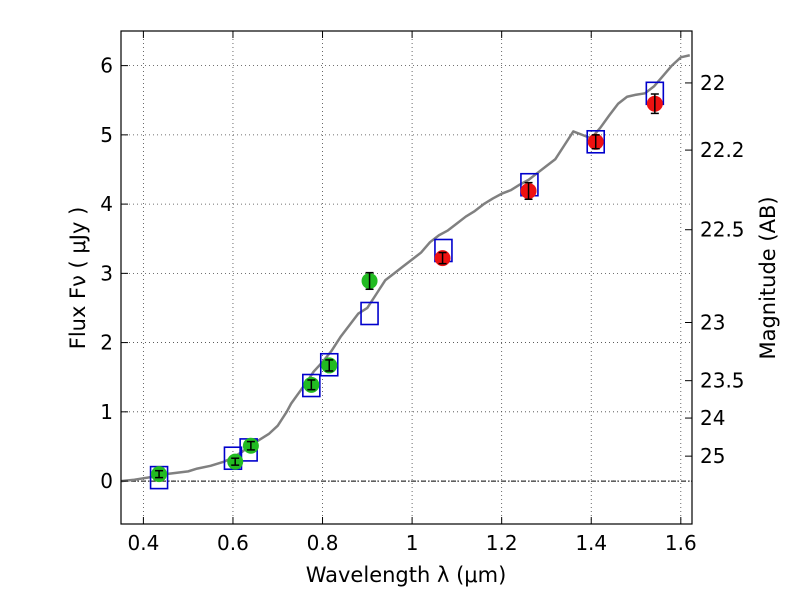 The width and height of the screenshot is (800, 600). Describe the element at coordinates (106, 66) in the screenshot. I see `y-tick-label: 6` at that location.